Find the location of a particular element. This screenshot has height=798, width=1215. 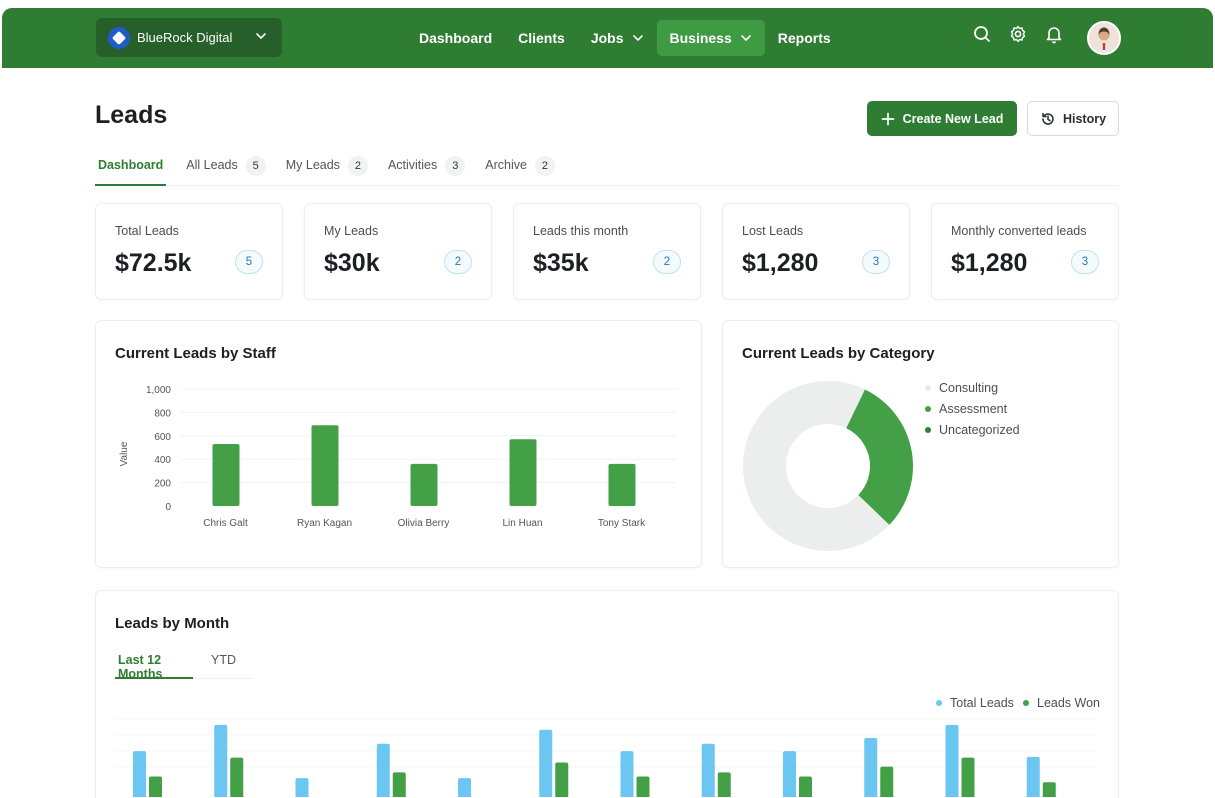

y-tick-label: 0 is located at coordinates (168, 507).